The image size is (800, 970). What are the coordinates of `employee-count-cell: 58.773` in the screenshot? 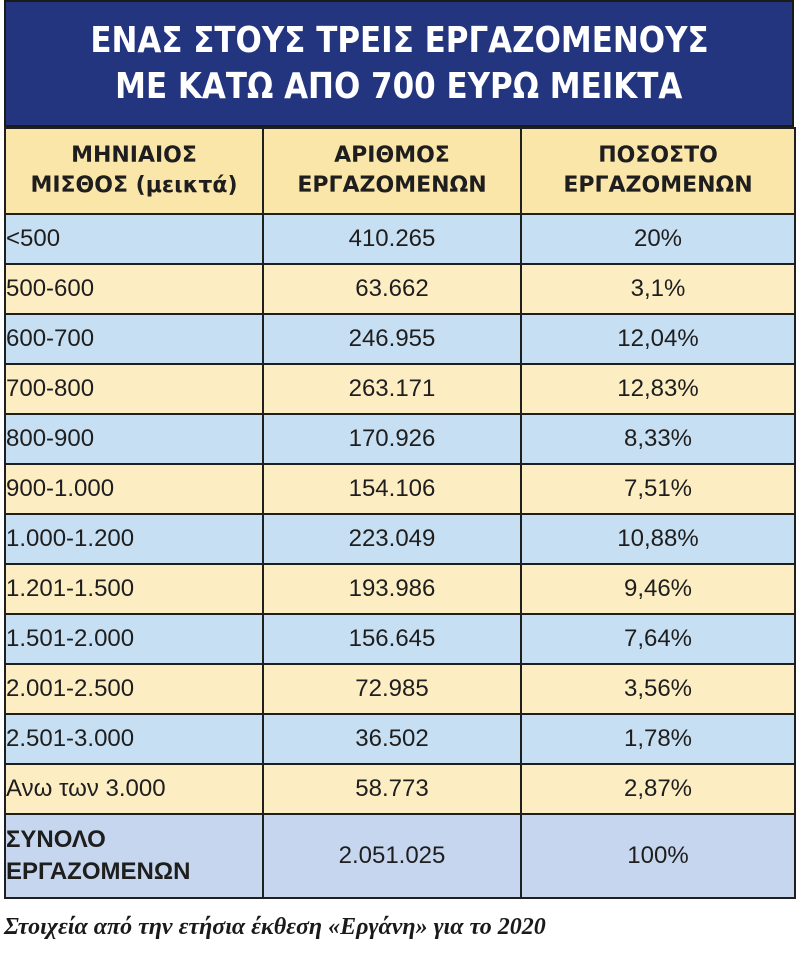 It's located at (392, 789).